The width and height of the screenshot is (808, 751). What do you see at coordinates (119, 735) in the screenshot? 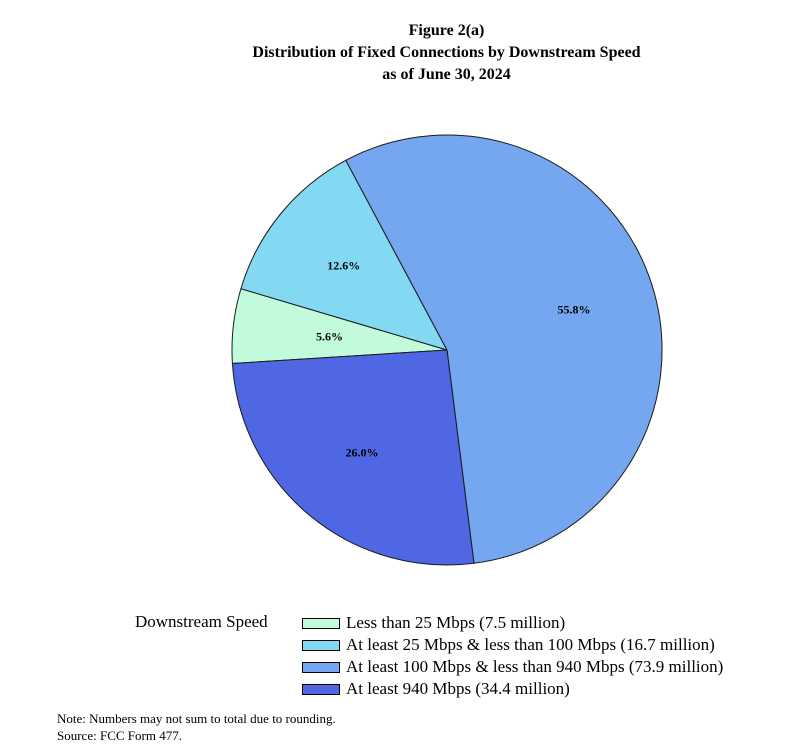
I see `source-note: Source: FCC Form 477.` at bounding box center [119, 735].